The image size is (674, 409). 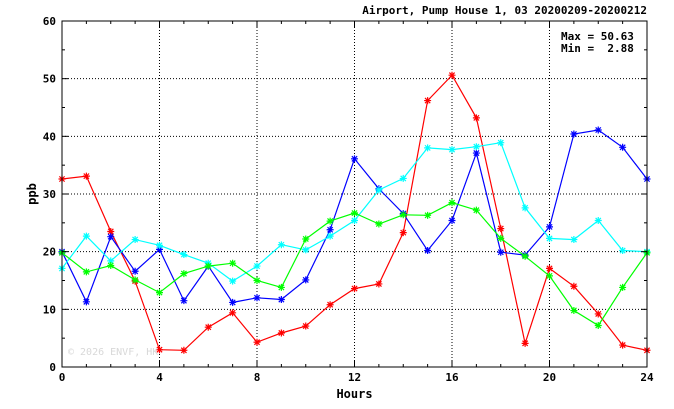 What do you see at coordinates (49, 136) in the screenshot?
I see `y-tick-label: 40` at bounding box center [49, 136].